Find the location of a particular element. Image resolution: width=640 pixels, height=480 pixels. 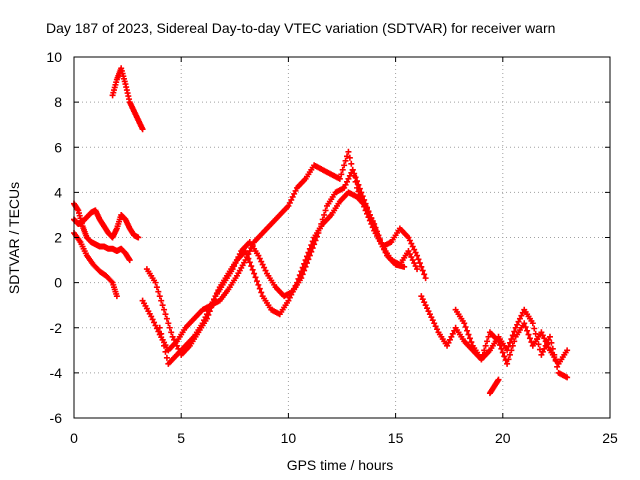

y-tick-label: -4 is located at coordinates (56, 373).